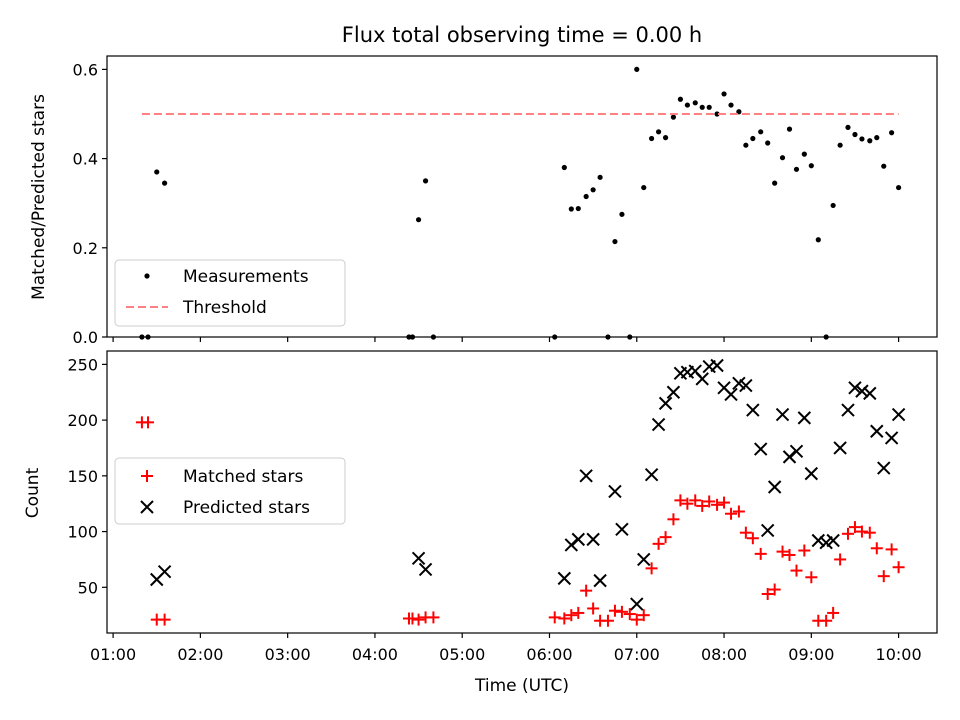 The height and width of the screenshot is (720, 960). Describe the element at coordinates (147, 507) in the screenshot. I see `legend-predicted-marker` at that location.